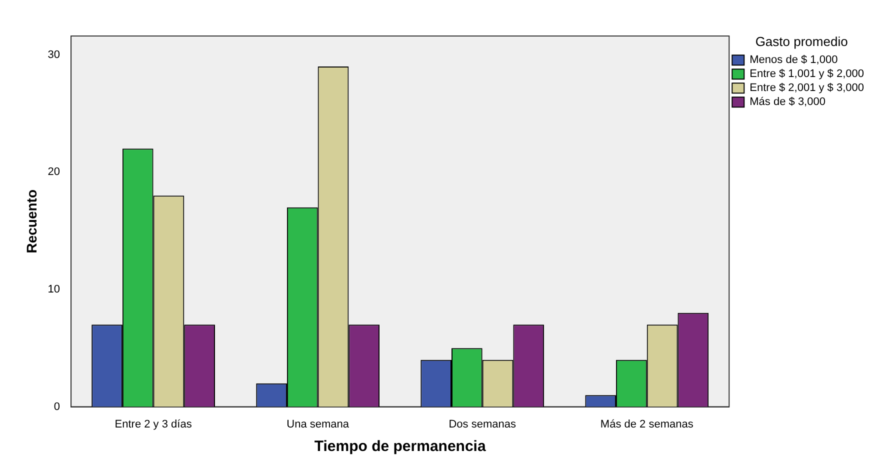 This screenshot has width=884, height=470. I want to click on legend-label: Más de $ 3,000, so click(788, 102).